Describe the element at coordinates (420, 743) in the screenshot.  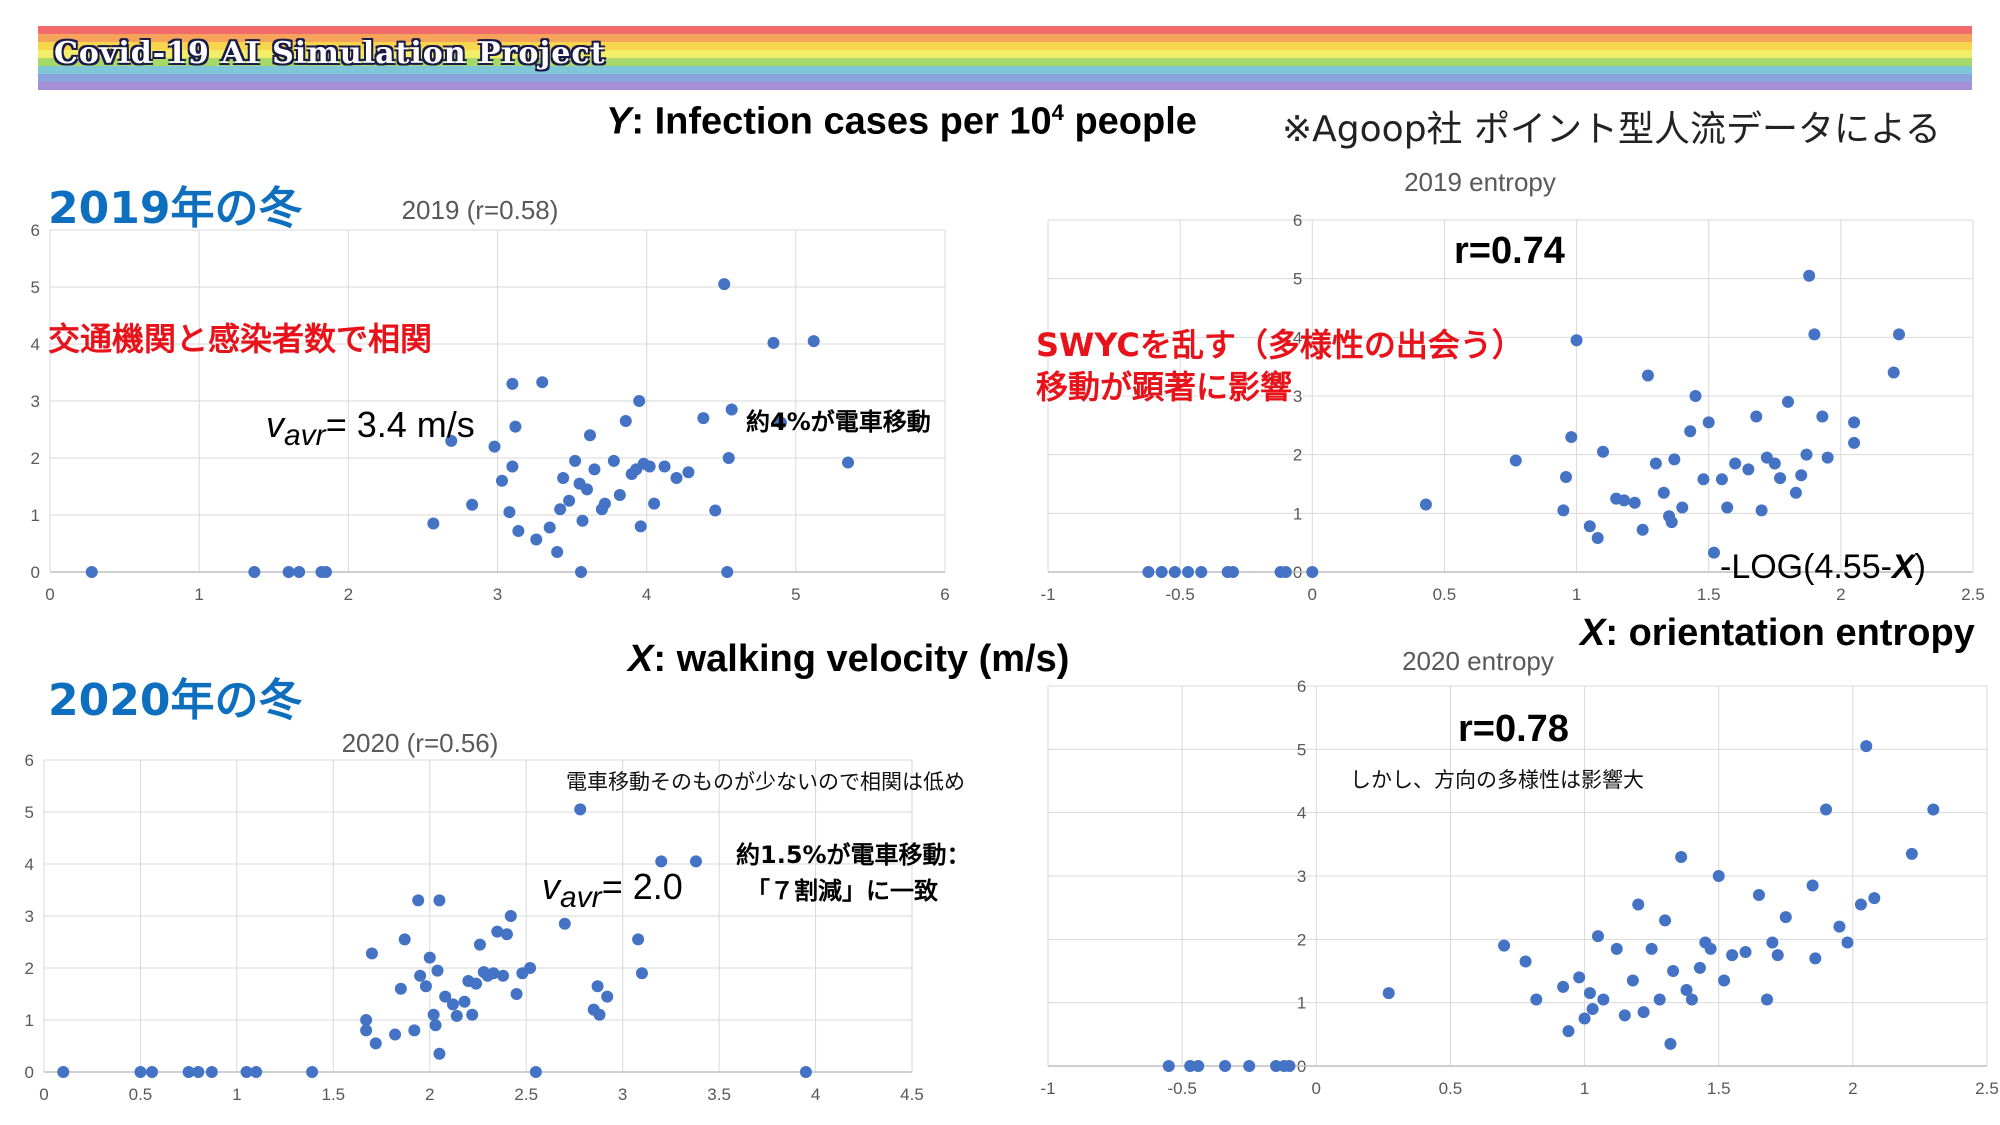
I see `chart-title: 2020 (r=0.56)` at that location.